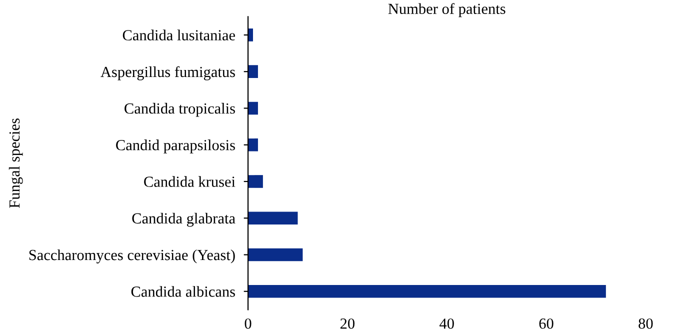 The image size is (674, 333). I want to click on y-tick-label: Candida lusitaniae, so click(178, 35).